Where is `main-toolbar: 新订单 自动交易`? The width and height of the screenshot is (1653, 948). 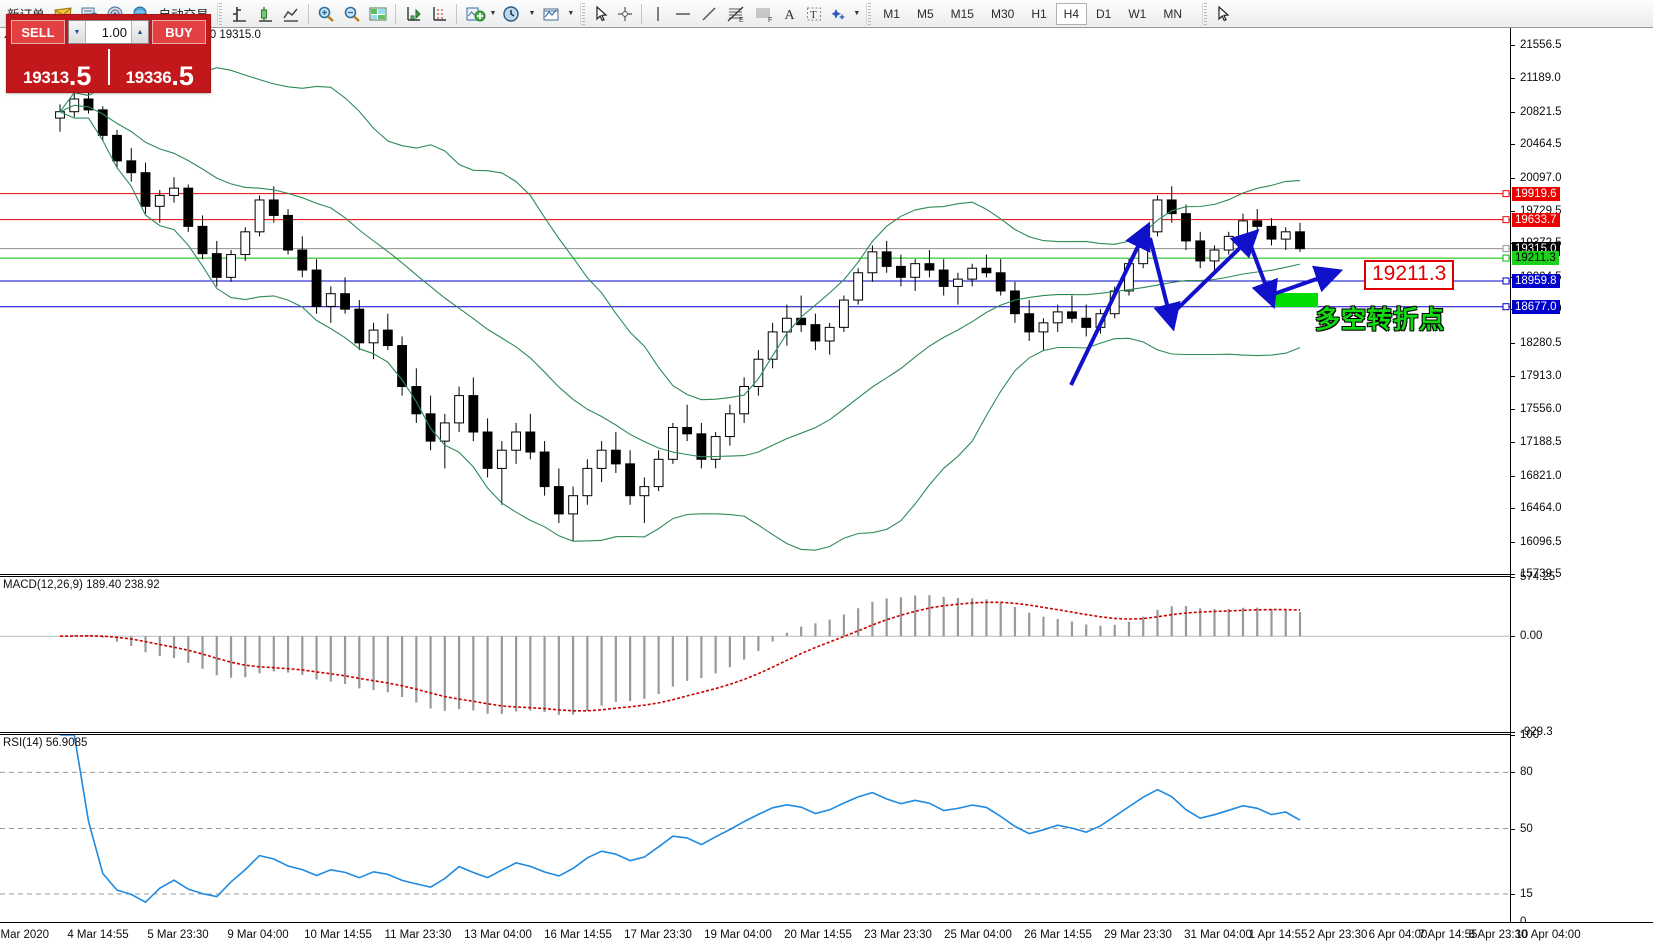 main-toolbar: 新订单 自动交易 is located at coordinates (826, 14).